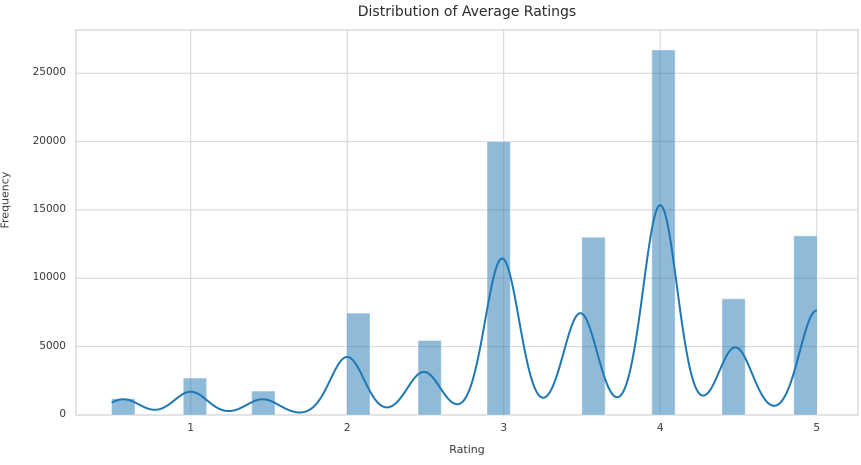 The height and width of the screenshot is (465, 861). Describe the element at coordinates (62, 414) in the screenshot. I see `y-tick-label: 0` at that location.